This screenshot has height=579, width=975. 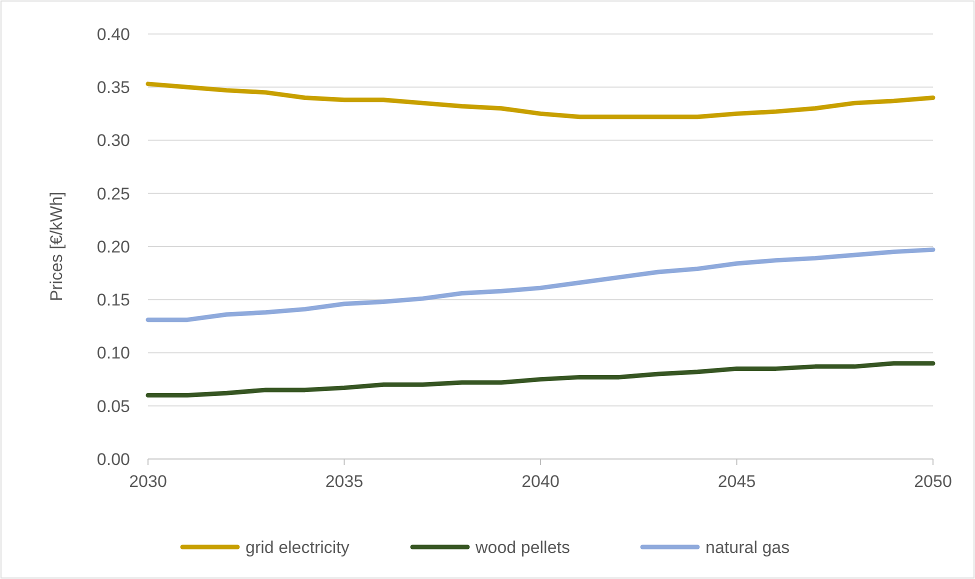 What do you see at coordinates (113, 246) in the screenshot?
I see `y-tick-label: 0.20` at bounding box center [113, 246].